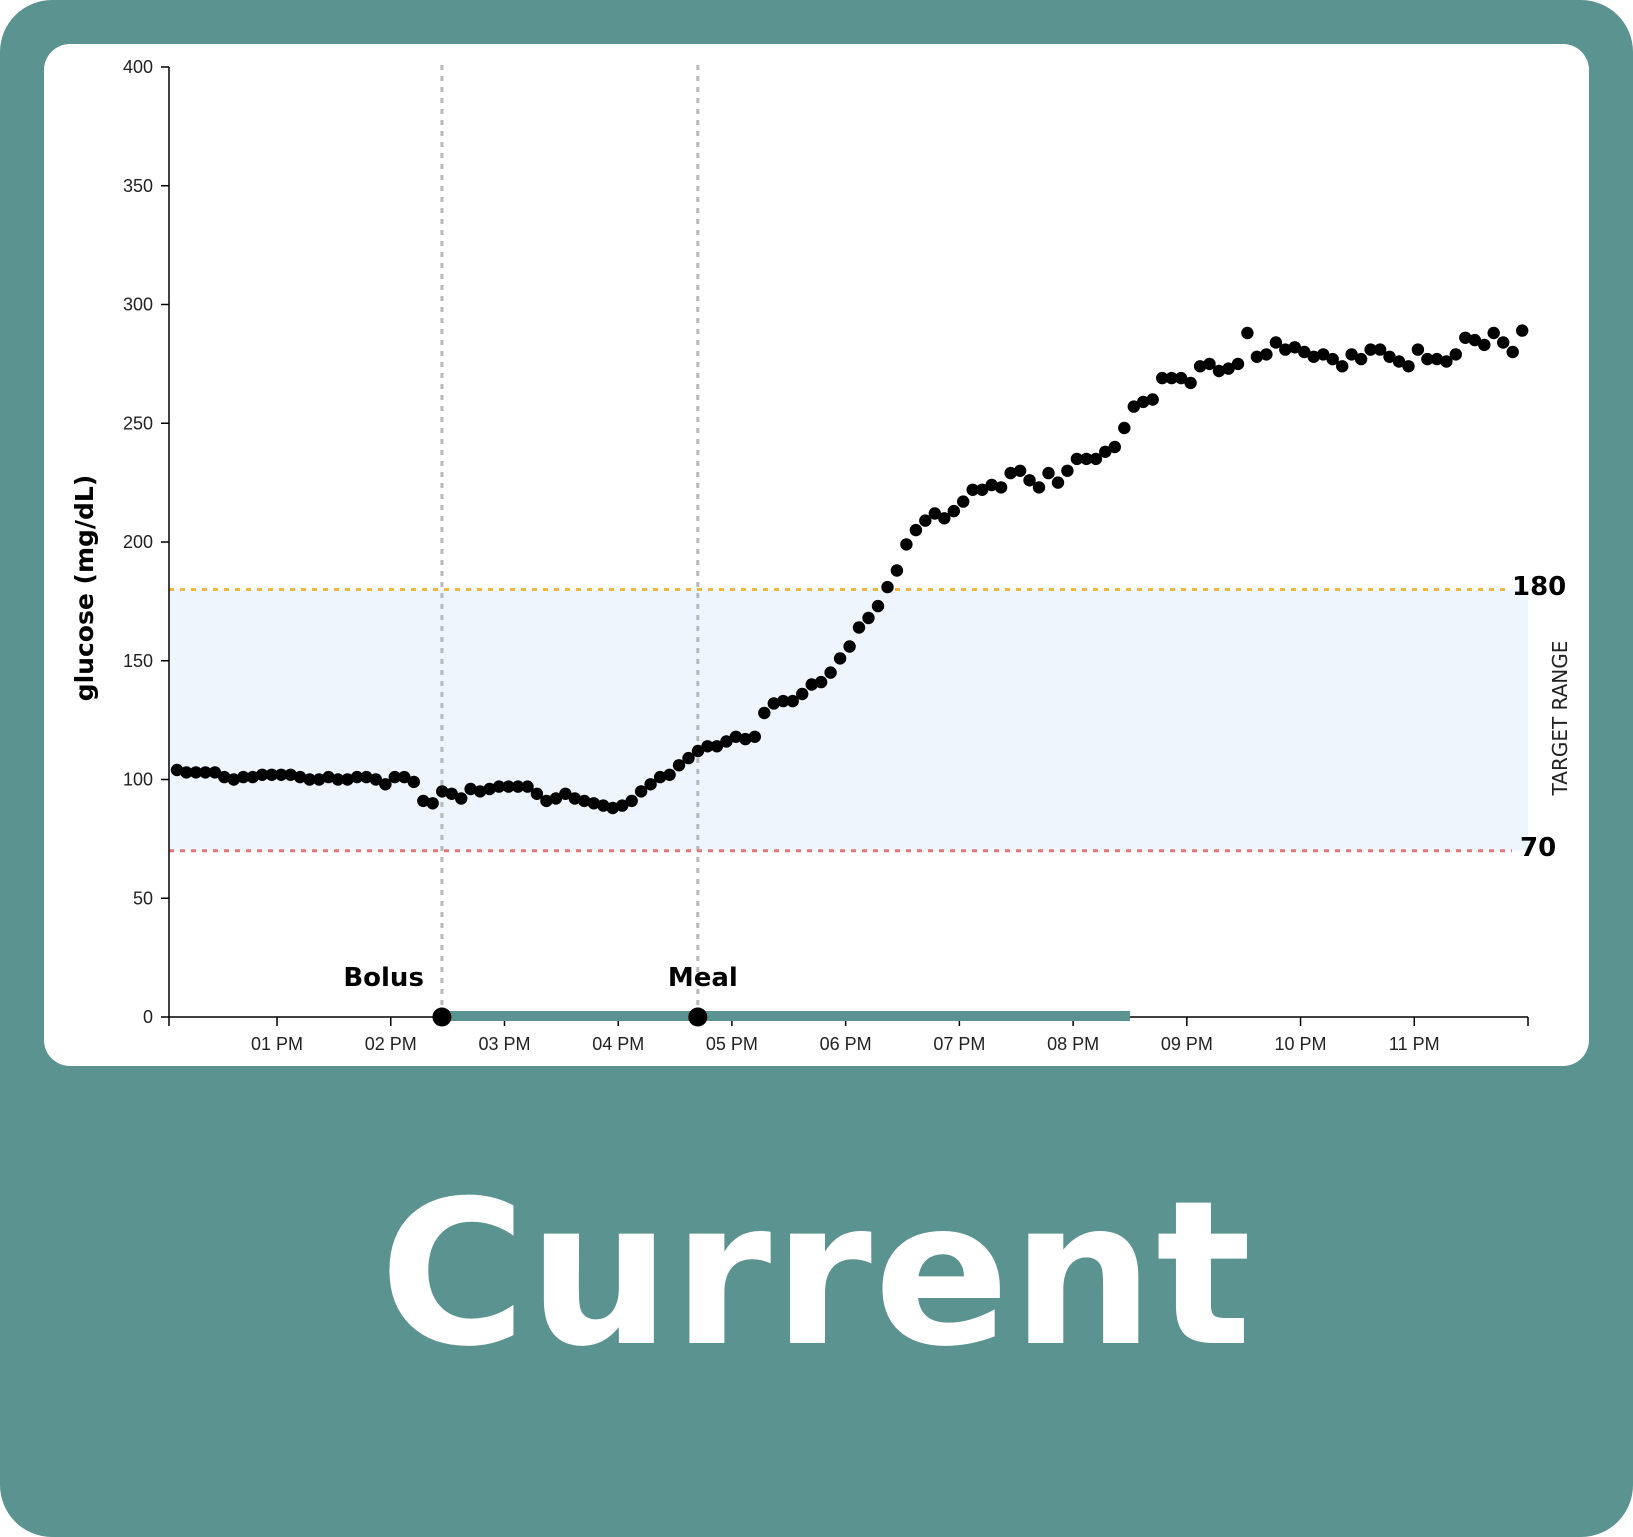 This screenshot has width=1633, height=1537. I want to click on x-tick-label: 08 PM, so click(1073, 1044).